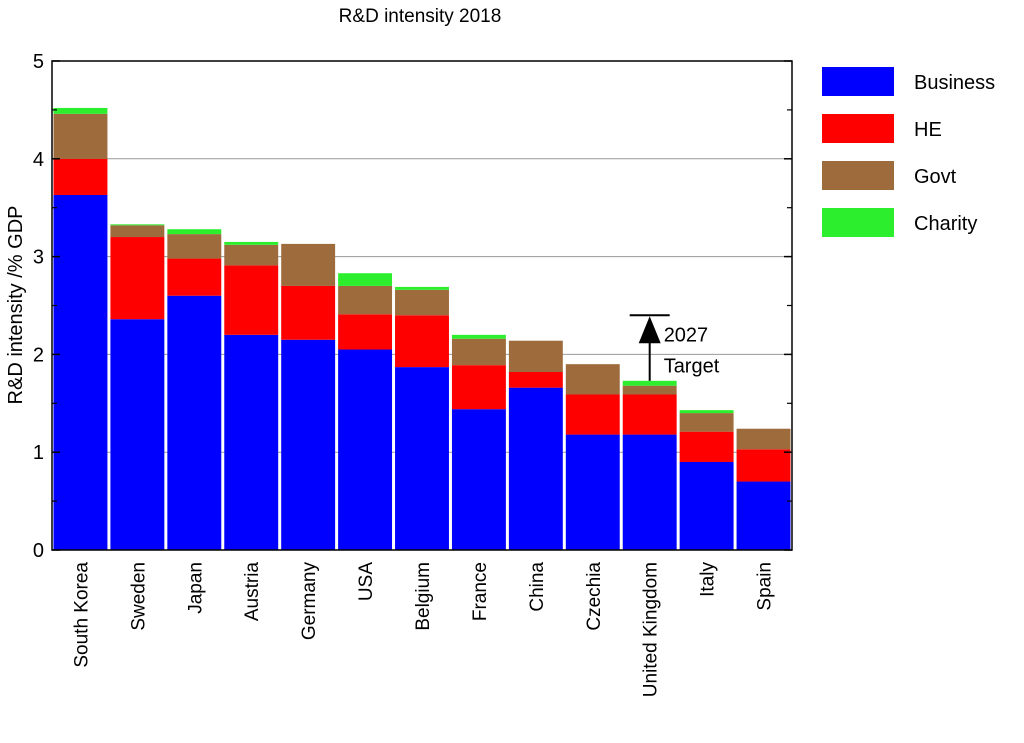 Image resolution: width=1024 pixels, height=743 pixels. What do you see at coordinates (928, 130) in the screenshot?
I see `legend-label-he: HE` at bounding box center [928, 130].